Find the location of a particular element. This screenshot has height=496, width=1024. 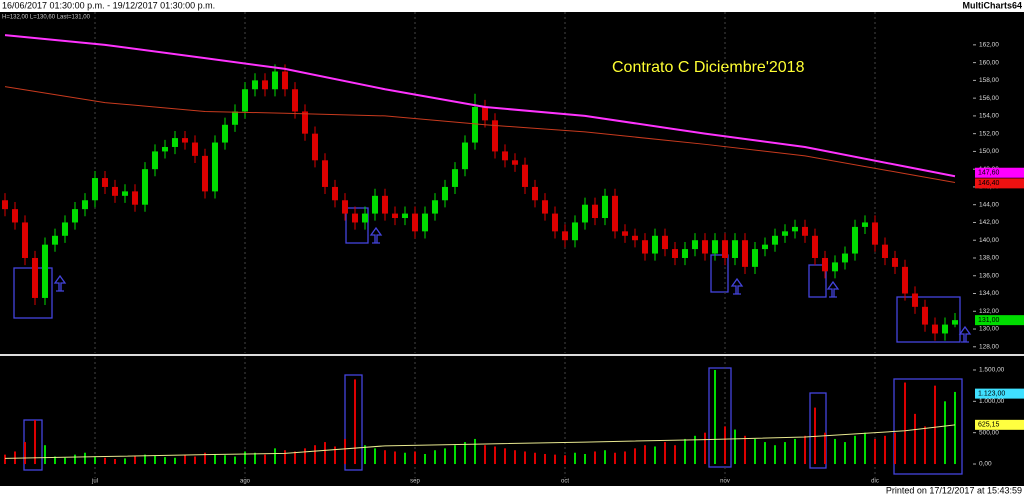

y-tick-label: 128,00 is located at coordinates (989, 347).